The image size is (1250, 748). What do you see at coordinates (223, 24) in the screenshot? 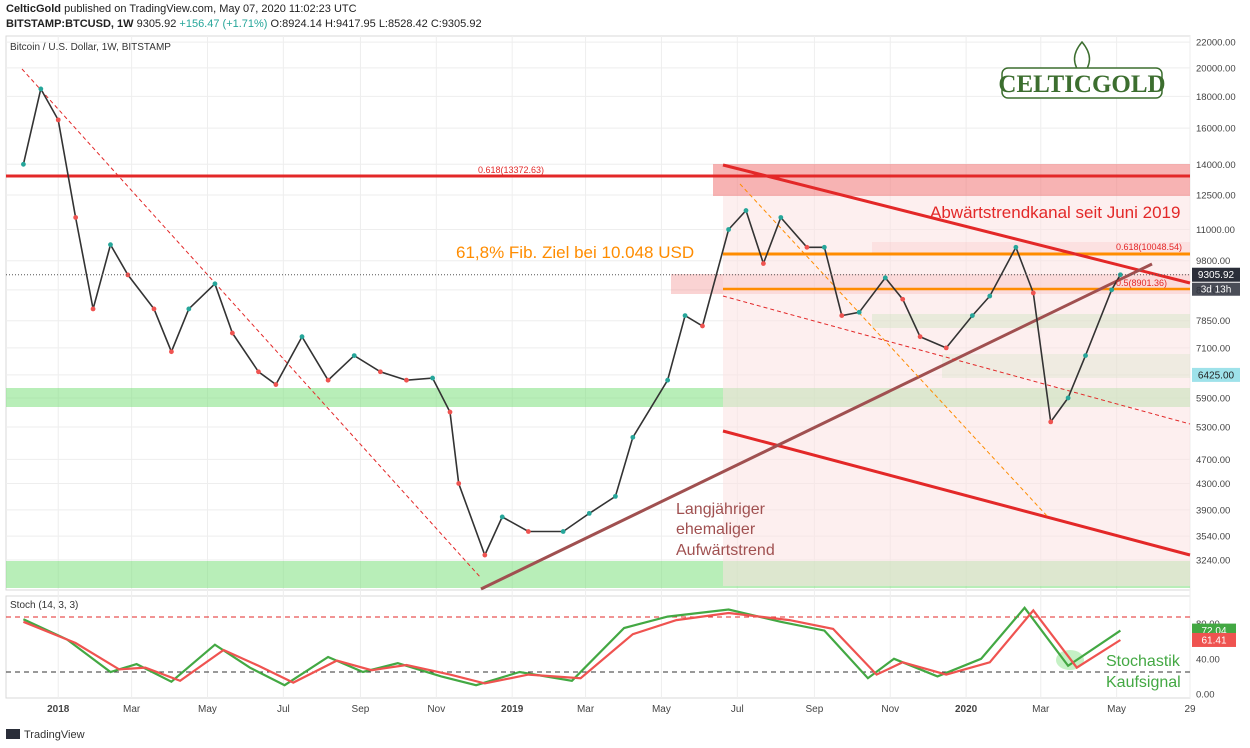
I see `price-change: +156.47 (+1.71%)` at bounding box center [223, 24].